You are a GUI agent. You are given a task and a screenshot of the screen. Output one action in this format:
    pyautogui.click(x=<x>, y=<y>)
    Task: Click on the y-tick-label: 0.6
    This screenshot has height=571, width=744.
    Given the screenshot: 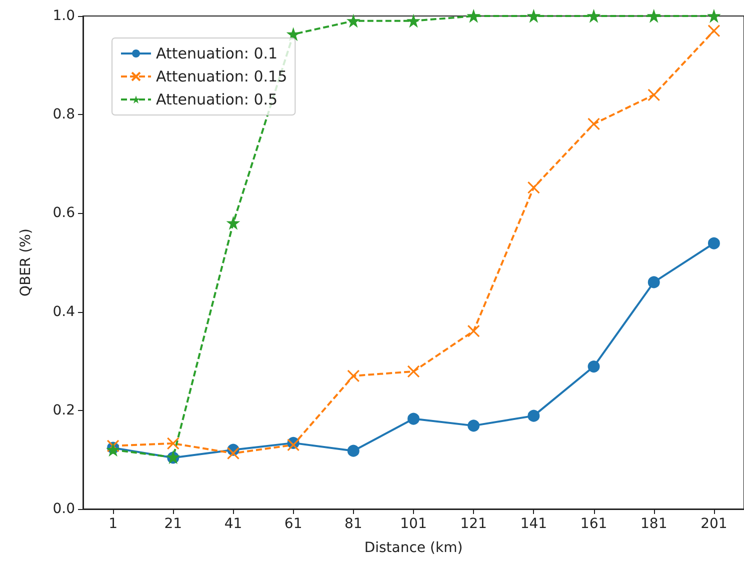 What is the action you would take?
    pyautogui.click(x=64, y=213)
    